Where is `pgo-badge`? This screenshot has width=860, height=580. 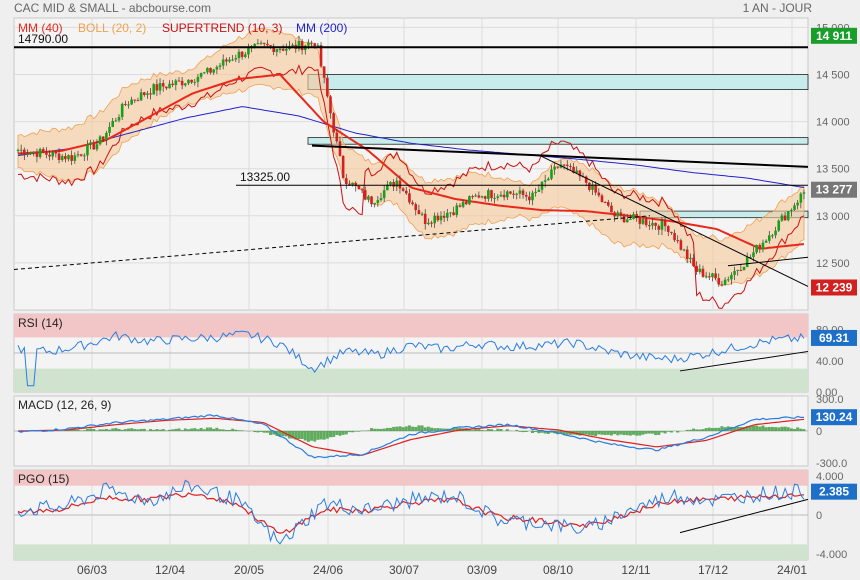
pgo-badge is located at coordinates (834, 491).